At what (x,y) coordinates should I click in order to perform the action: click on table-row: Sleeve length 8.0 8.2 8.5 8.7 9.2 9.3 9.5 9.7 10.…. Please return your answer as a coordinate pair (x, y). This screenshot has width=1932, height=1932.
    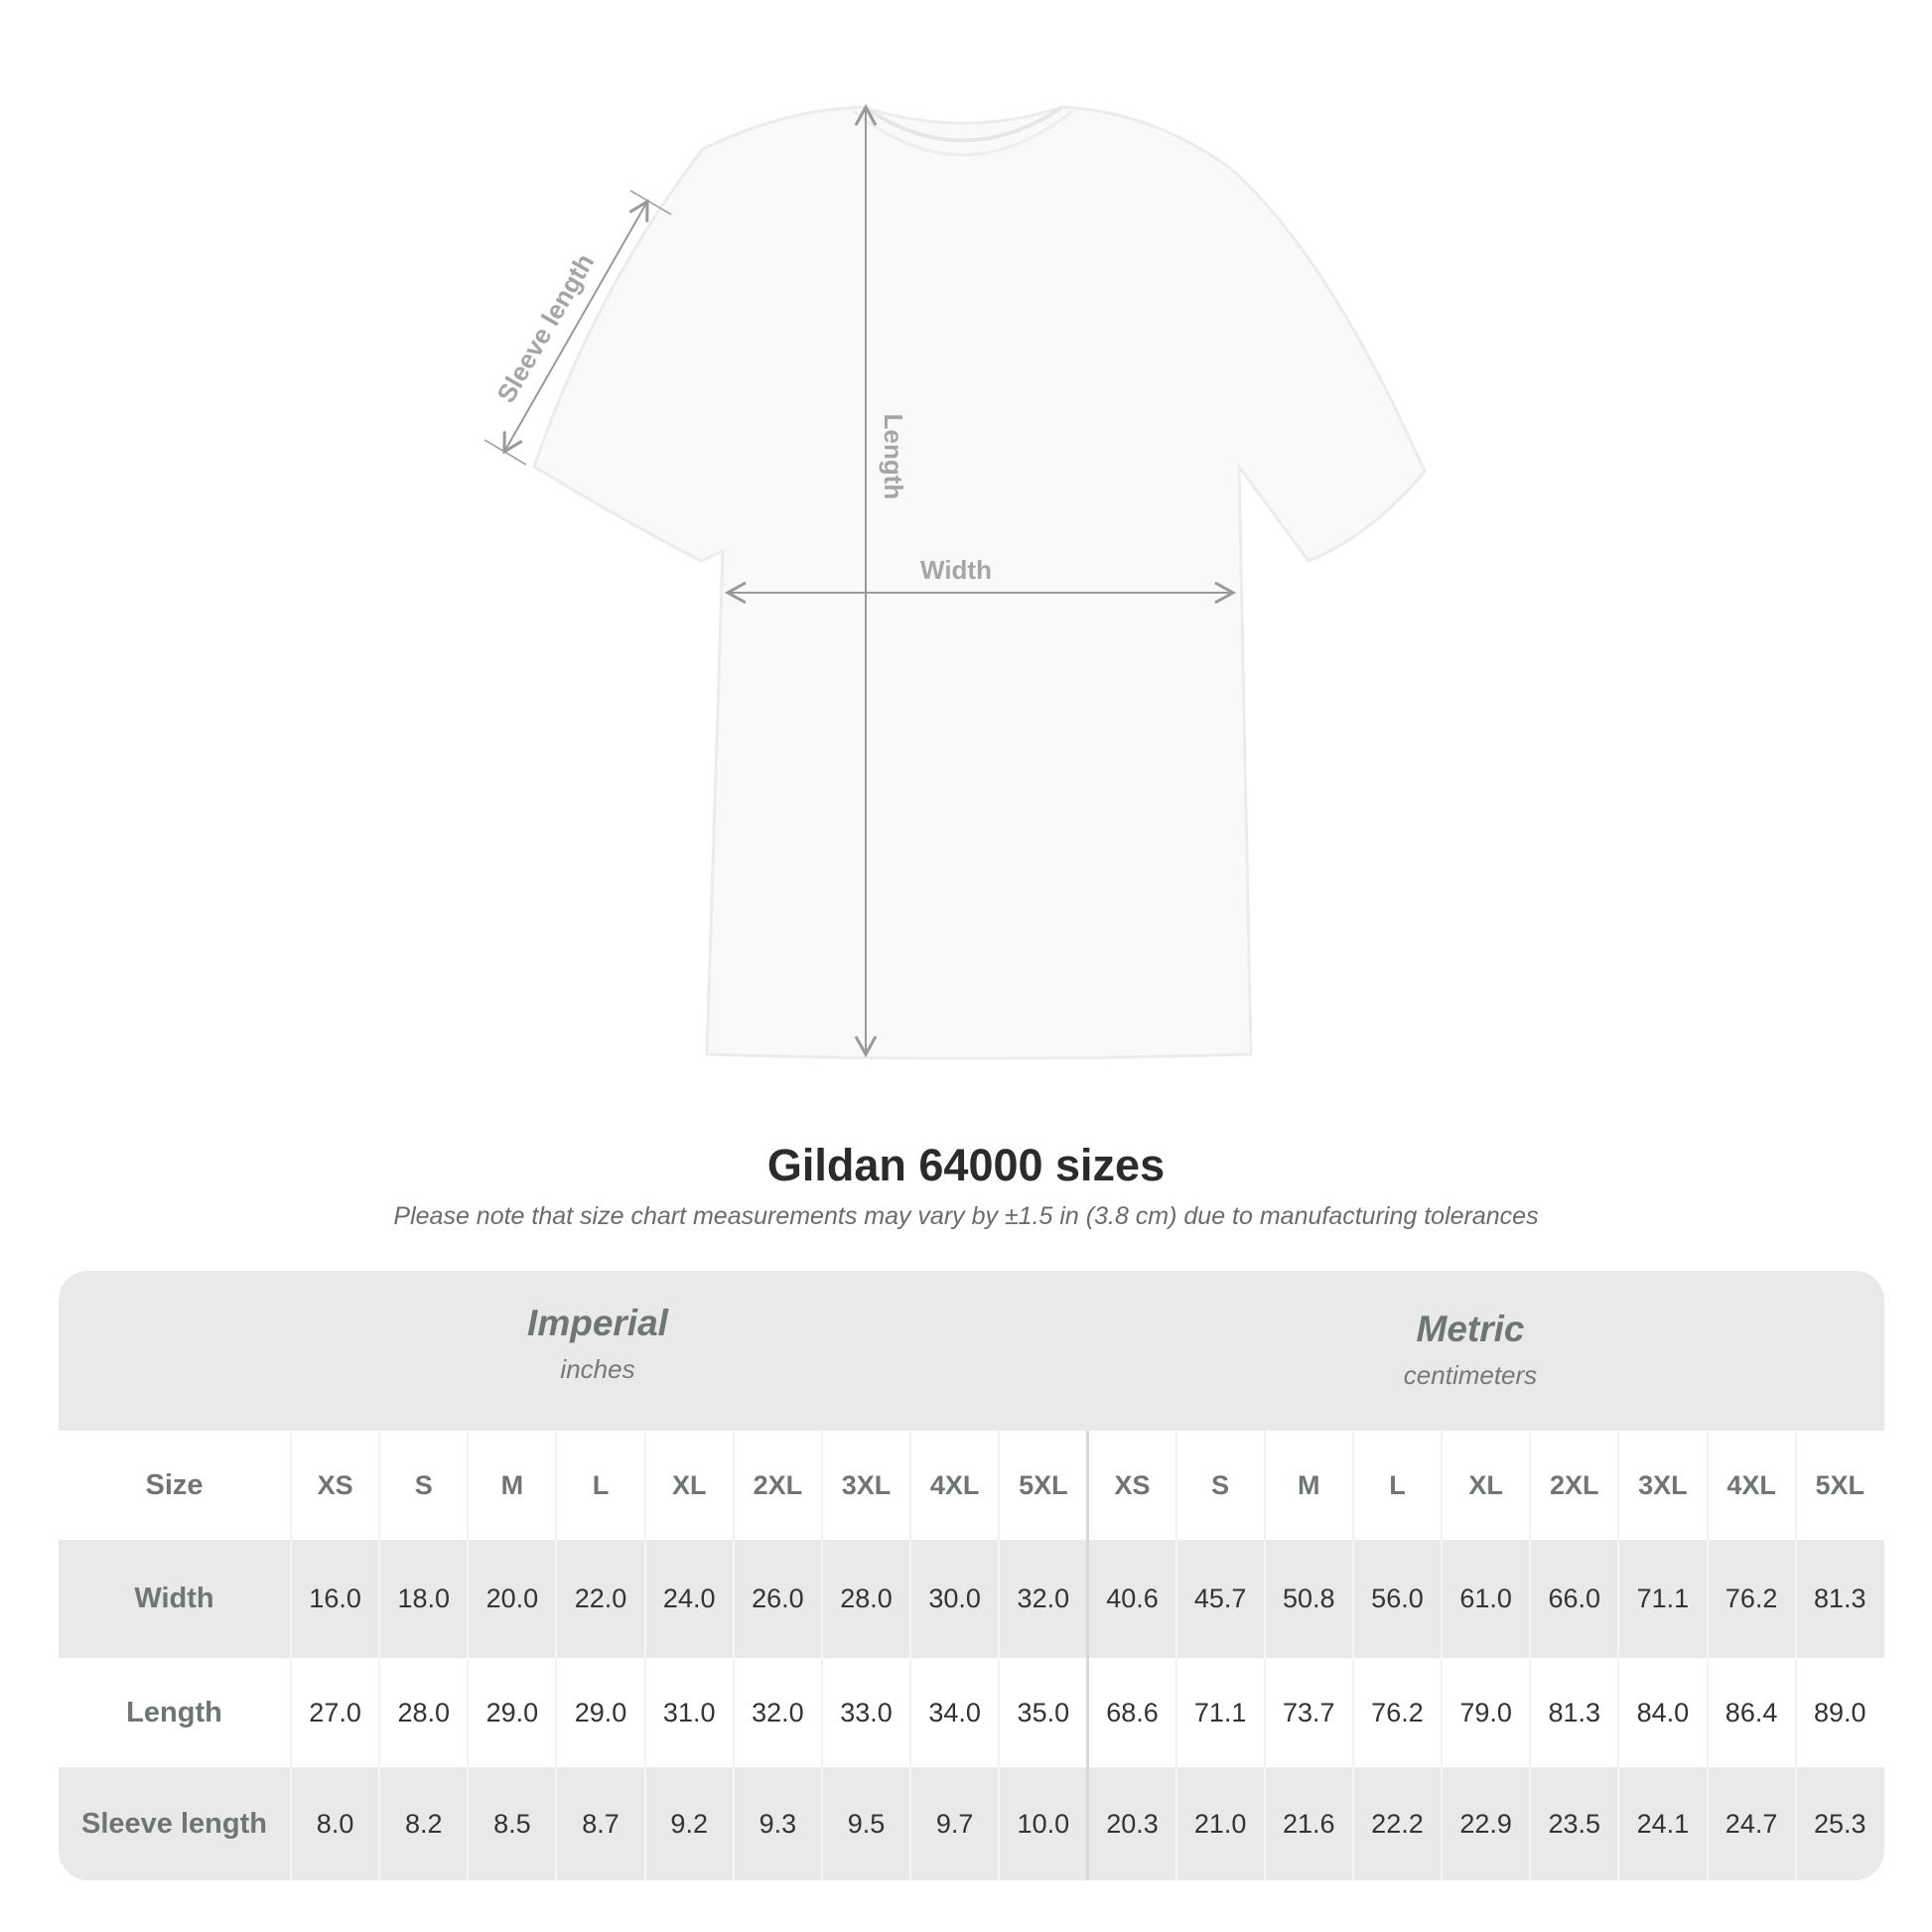
    Looking at the image, I should click on (971, 1823).